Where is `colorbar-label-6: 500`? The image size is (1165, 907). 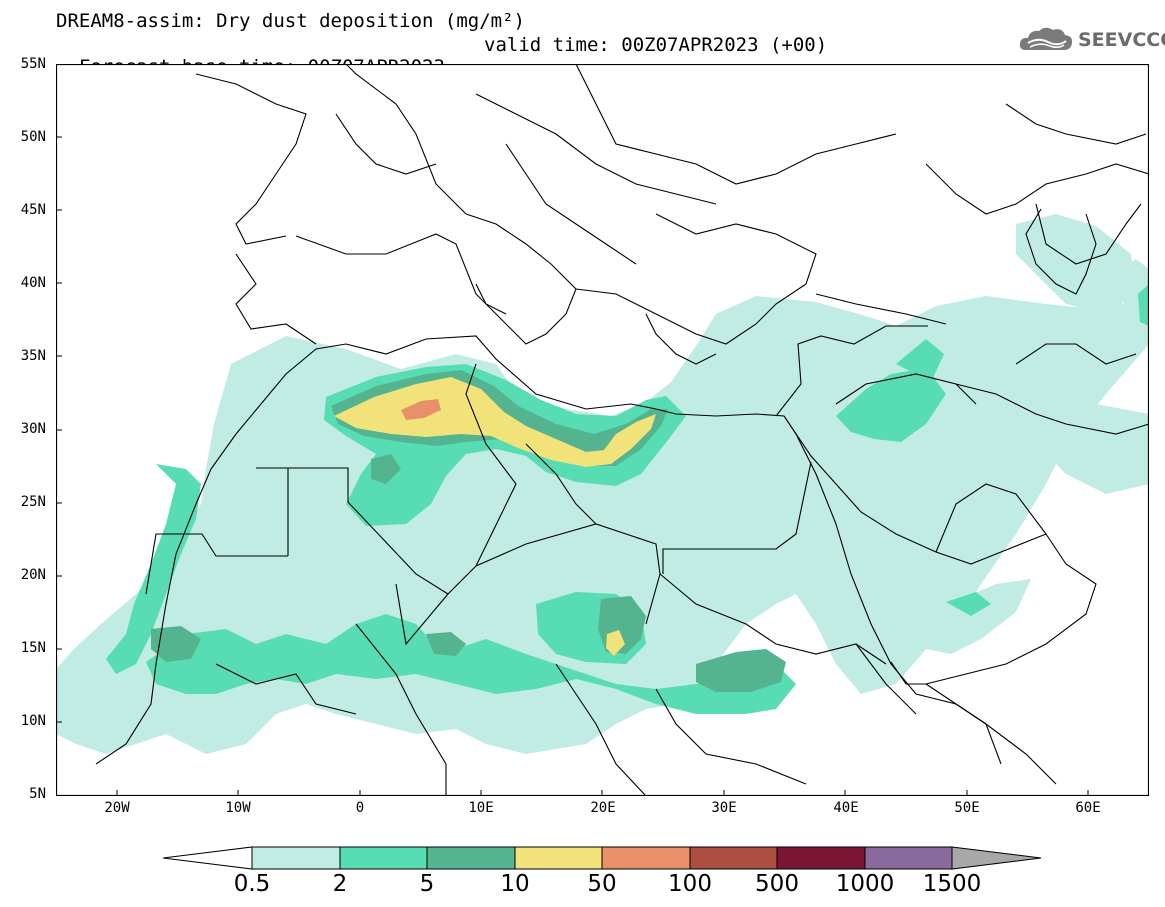 colorbar-label-6: 500 is located at coordinates (777, 884).